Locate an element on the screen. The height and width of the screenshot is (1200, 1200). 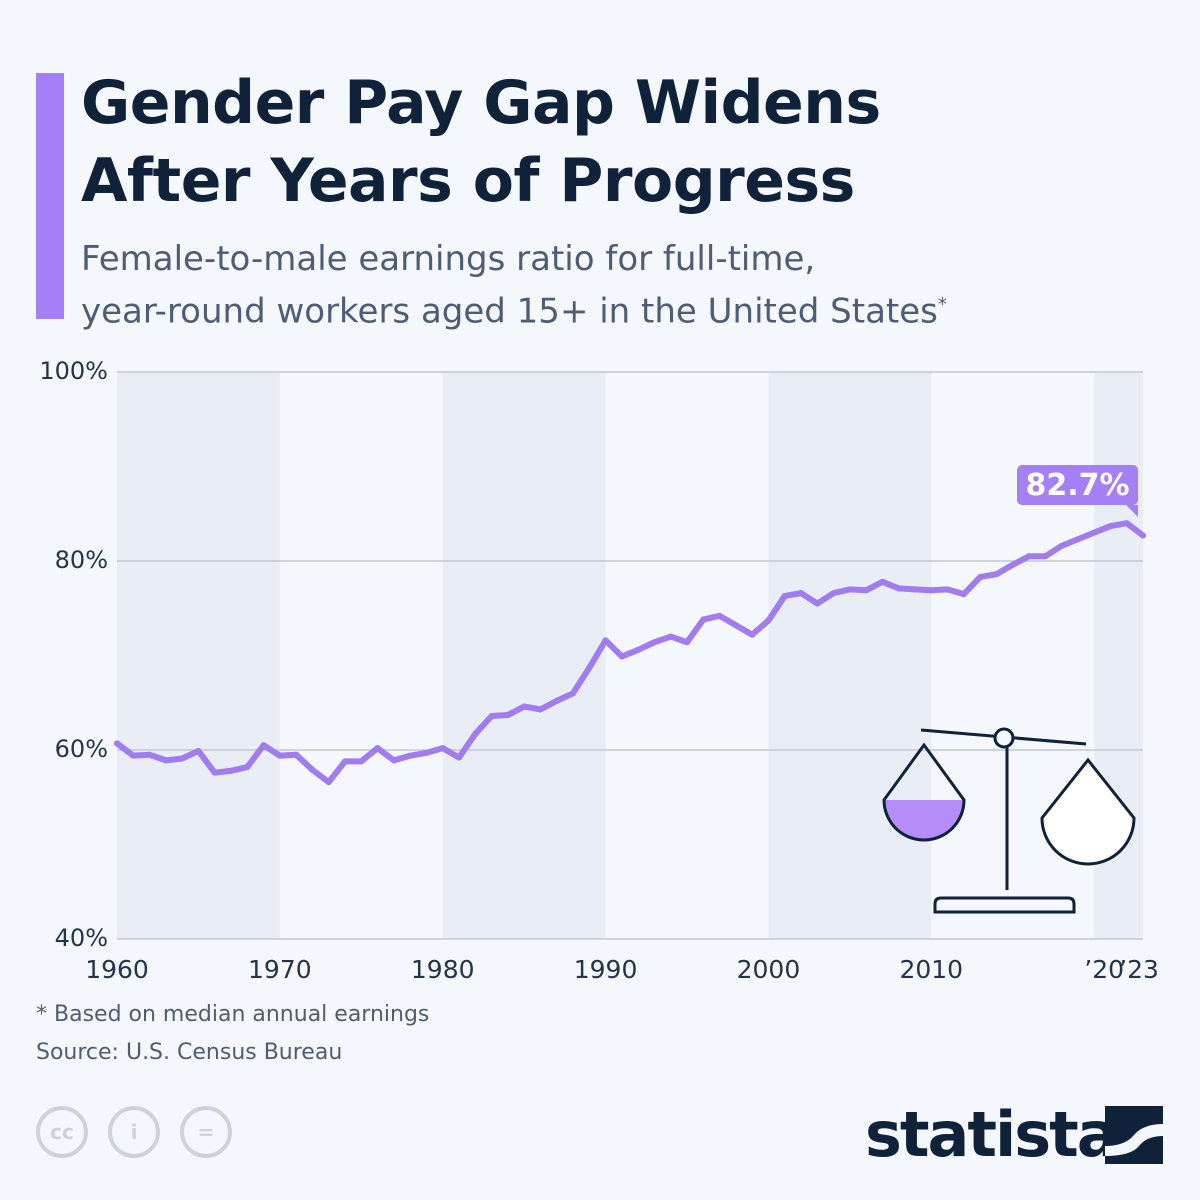
x-tick-label: ’20 is located at coordinates (1104, 969).